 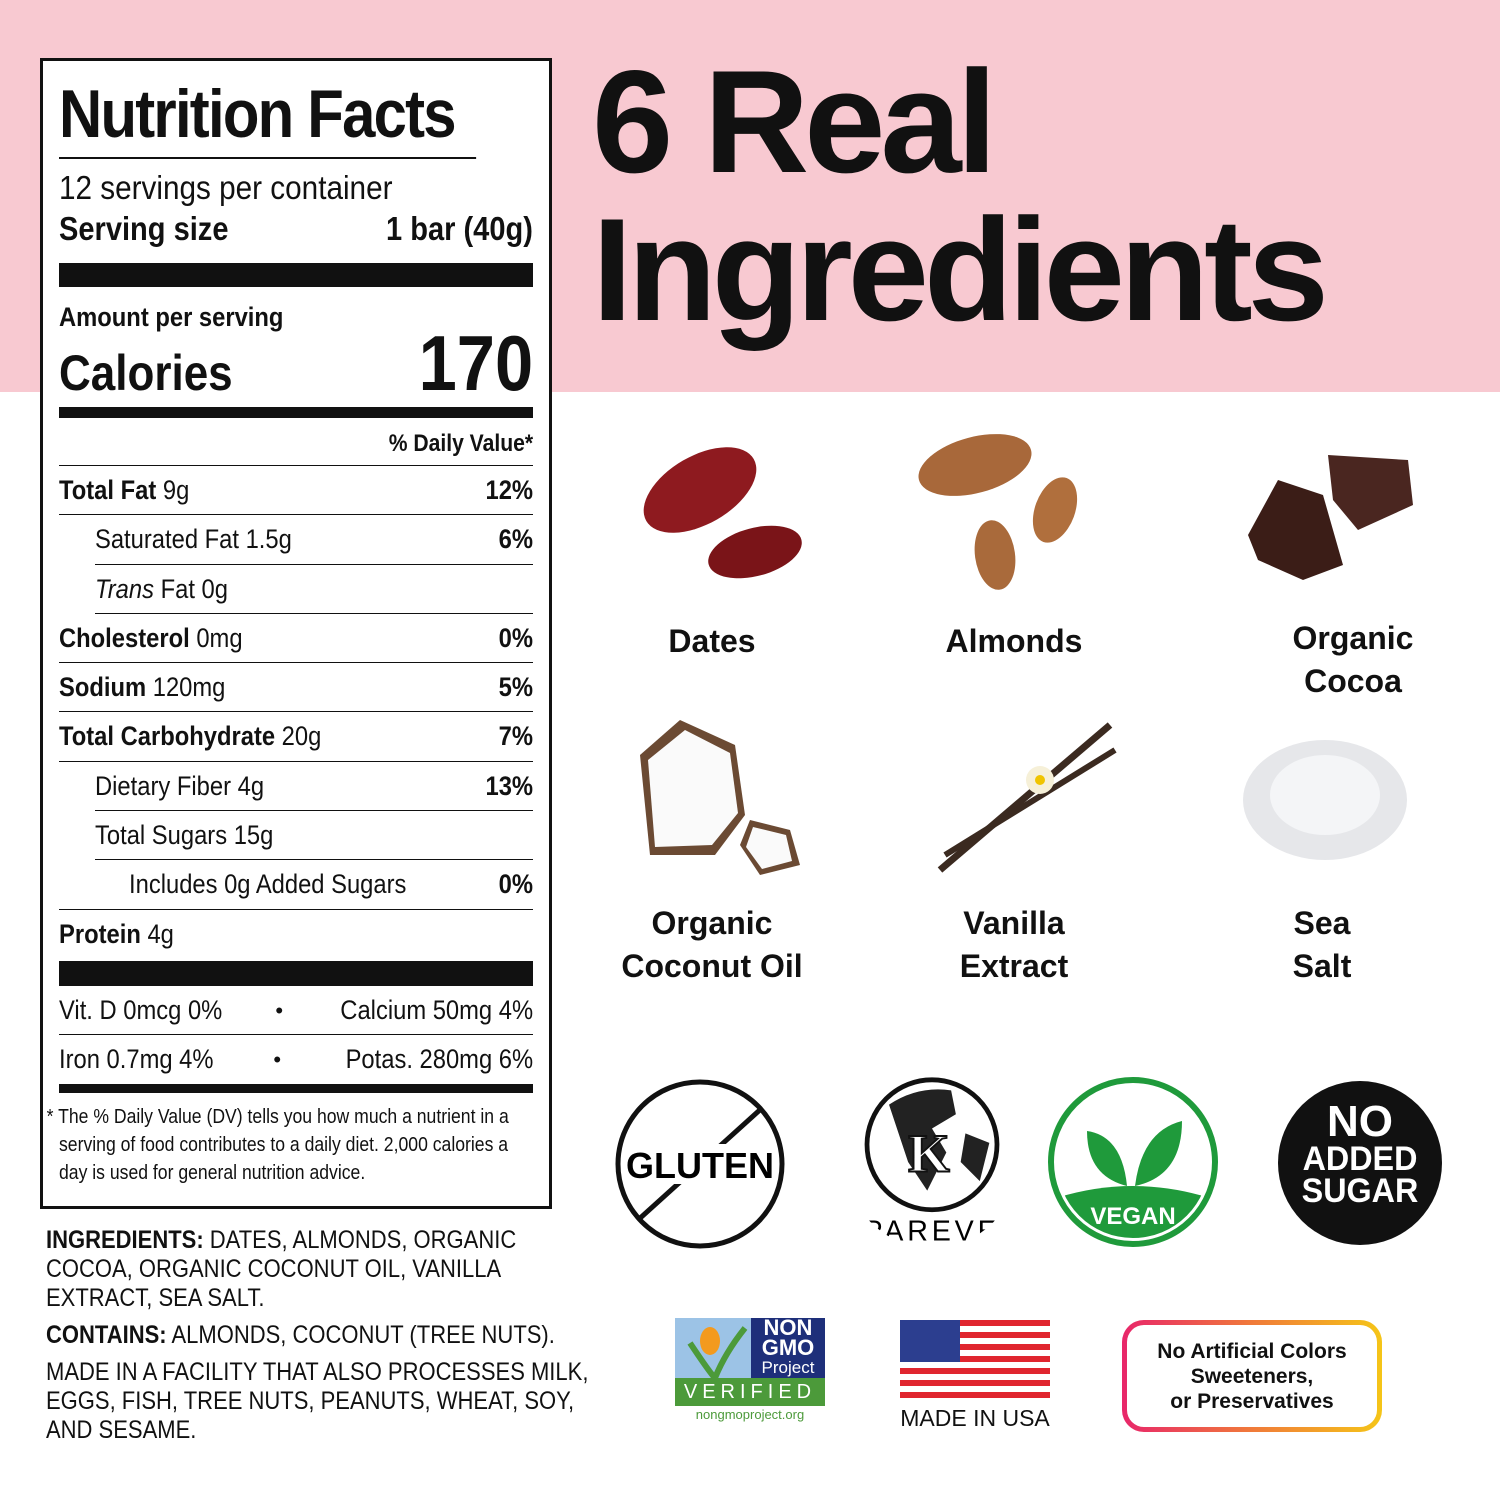 I want to click on serving-size-label: Serving size, so click(x=144, y=228).